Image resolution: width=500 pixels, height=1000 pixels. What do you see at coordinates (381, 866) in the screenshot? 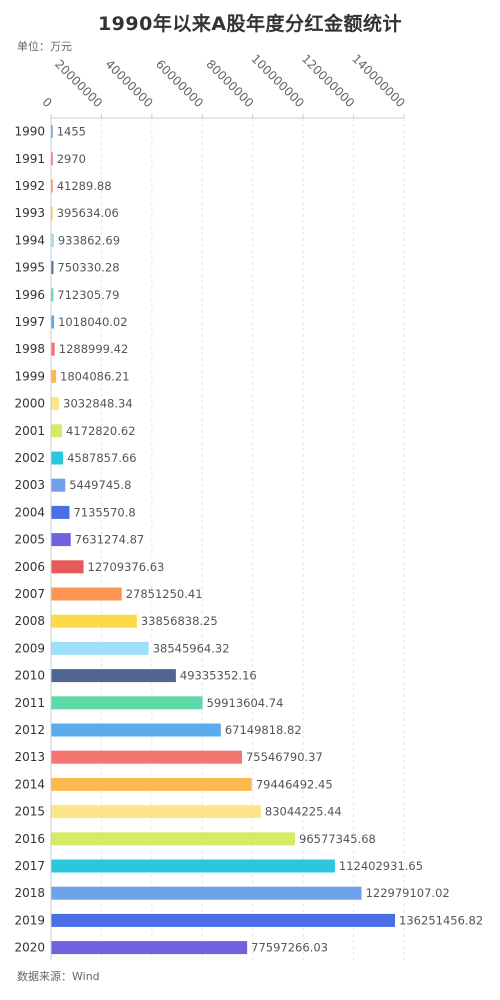
I see `data-label: 112402931.65` at bounding box center [381, 866].